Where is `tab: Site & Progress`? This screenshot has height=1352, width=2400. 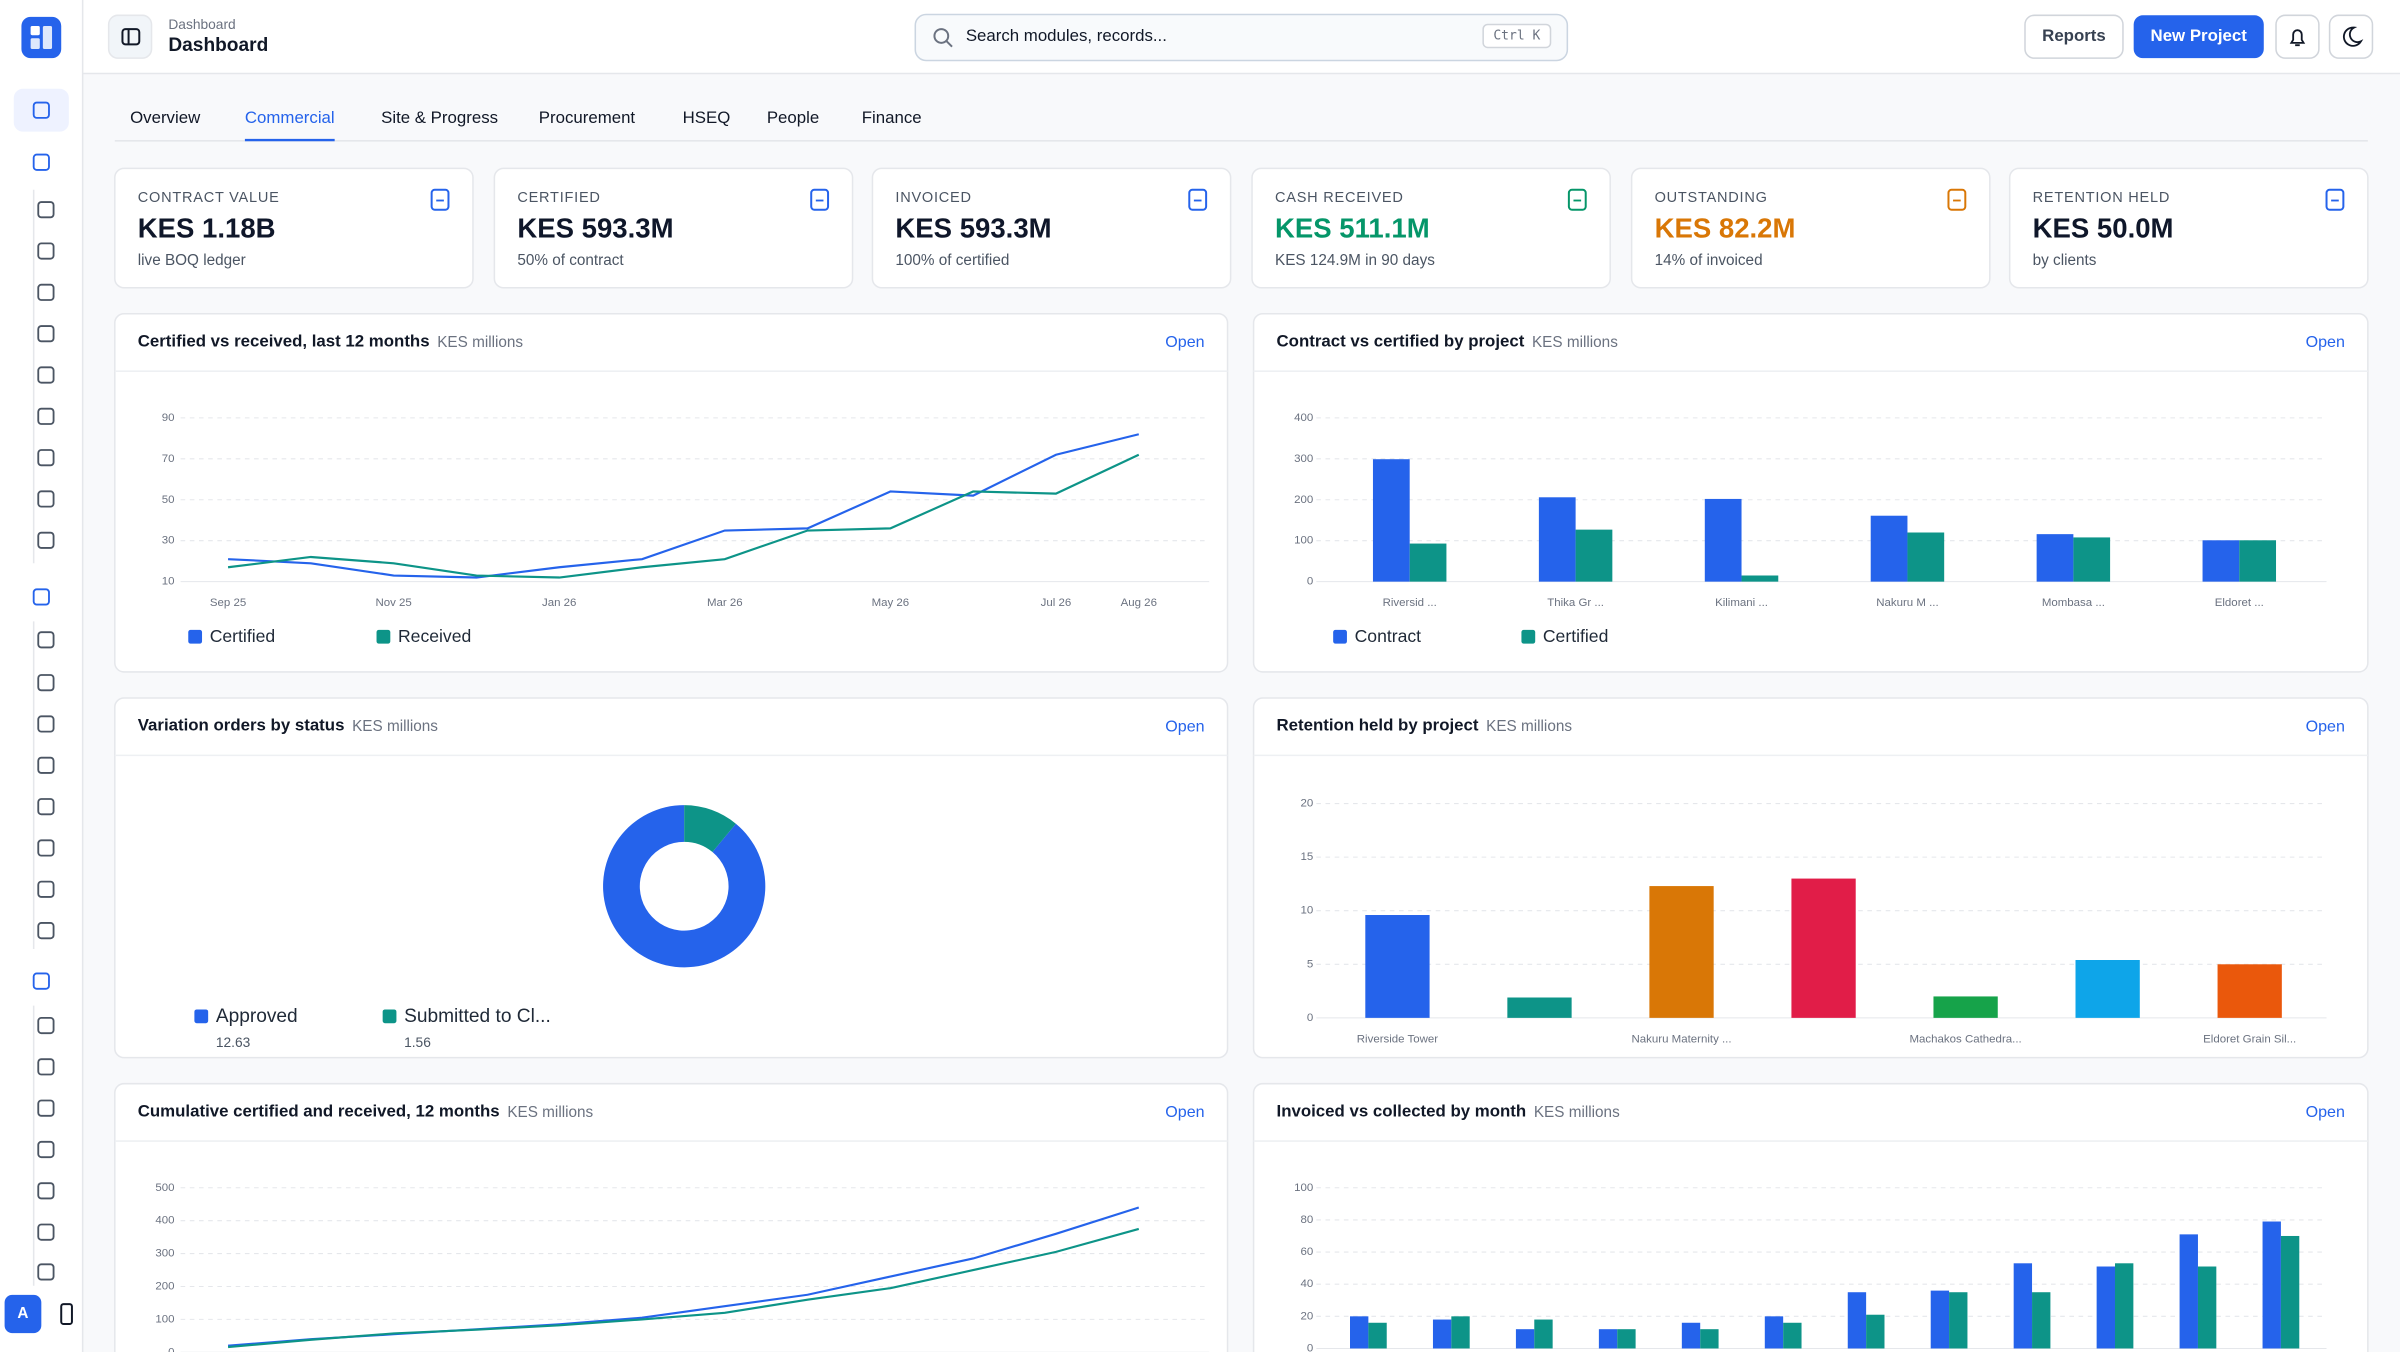 tab: Site & Progress is located at coordinates (439, 117).